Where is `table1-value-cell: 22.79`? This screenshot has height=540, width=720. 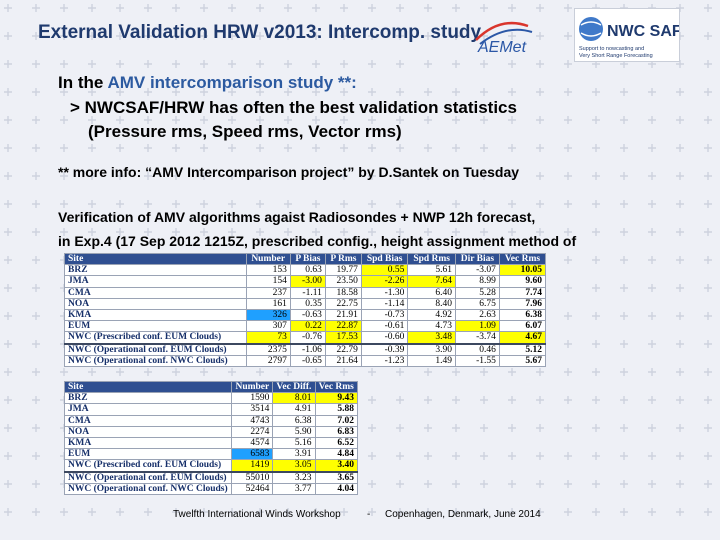
table1-value-cell: 22.79 is located at coordinates (343, 349).